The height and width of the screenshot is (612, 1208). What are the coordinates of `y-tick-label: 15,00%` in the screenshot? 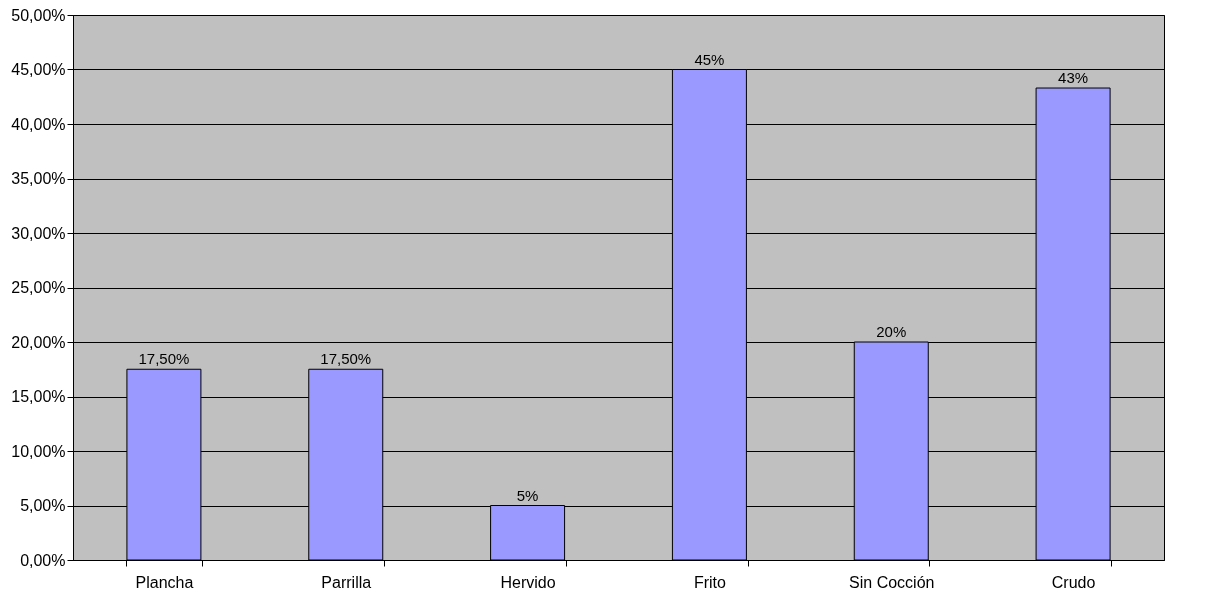 It's located at (38, 396).